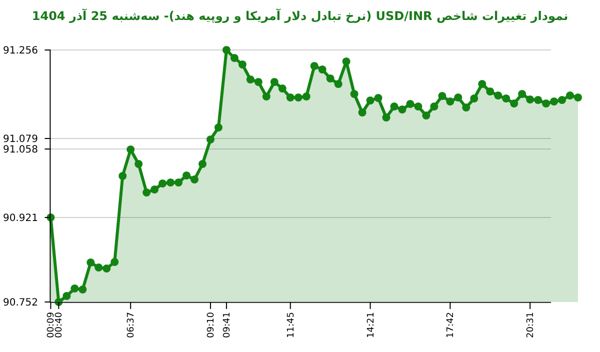 This screenshot has width=600, height=352. Describe the element at coordinates (371, 325) in the screenshot. I see `x-tick-label: 14:21` at that location.